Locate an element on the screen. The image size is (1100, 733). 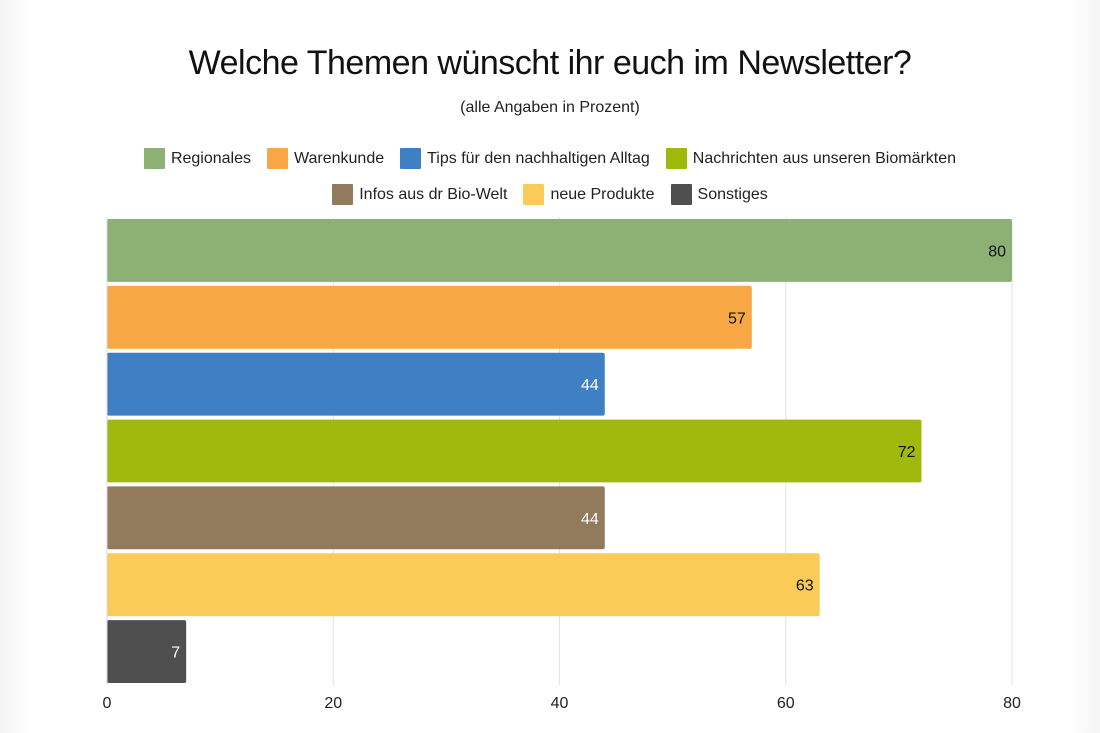
x-tick-label: 60 is located at coordinates (786, 703).